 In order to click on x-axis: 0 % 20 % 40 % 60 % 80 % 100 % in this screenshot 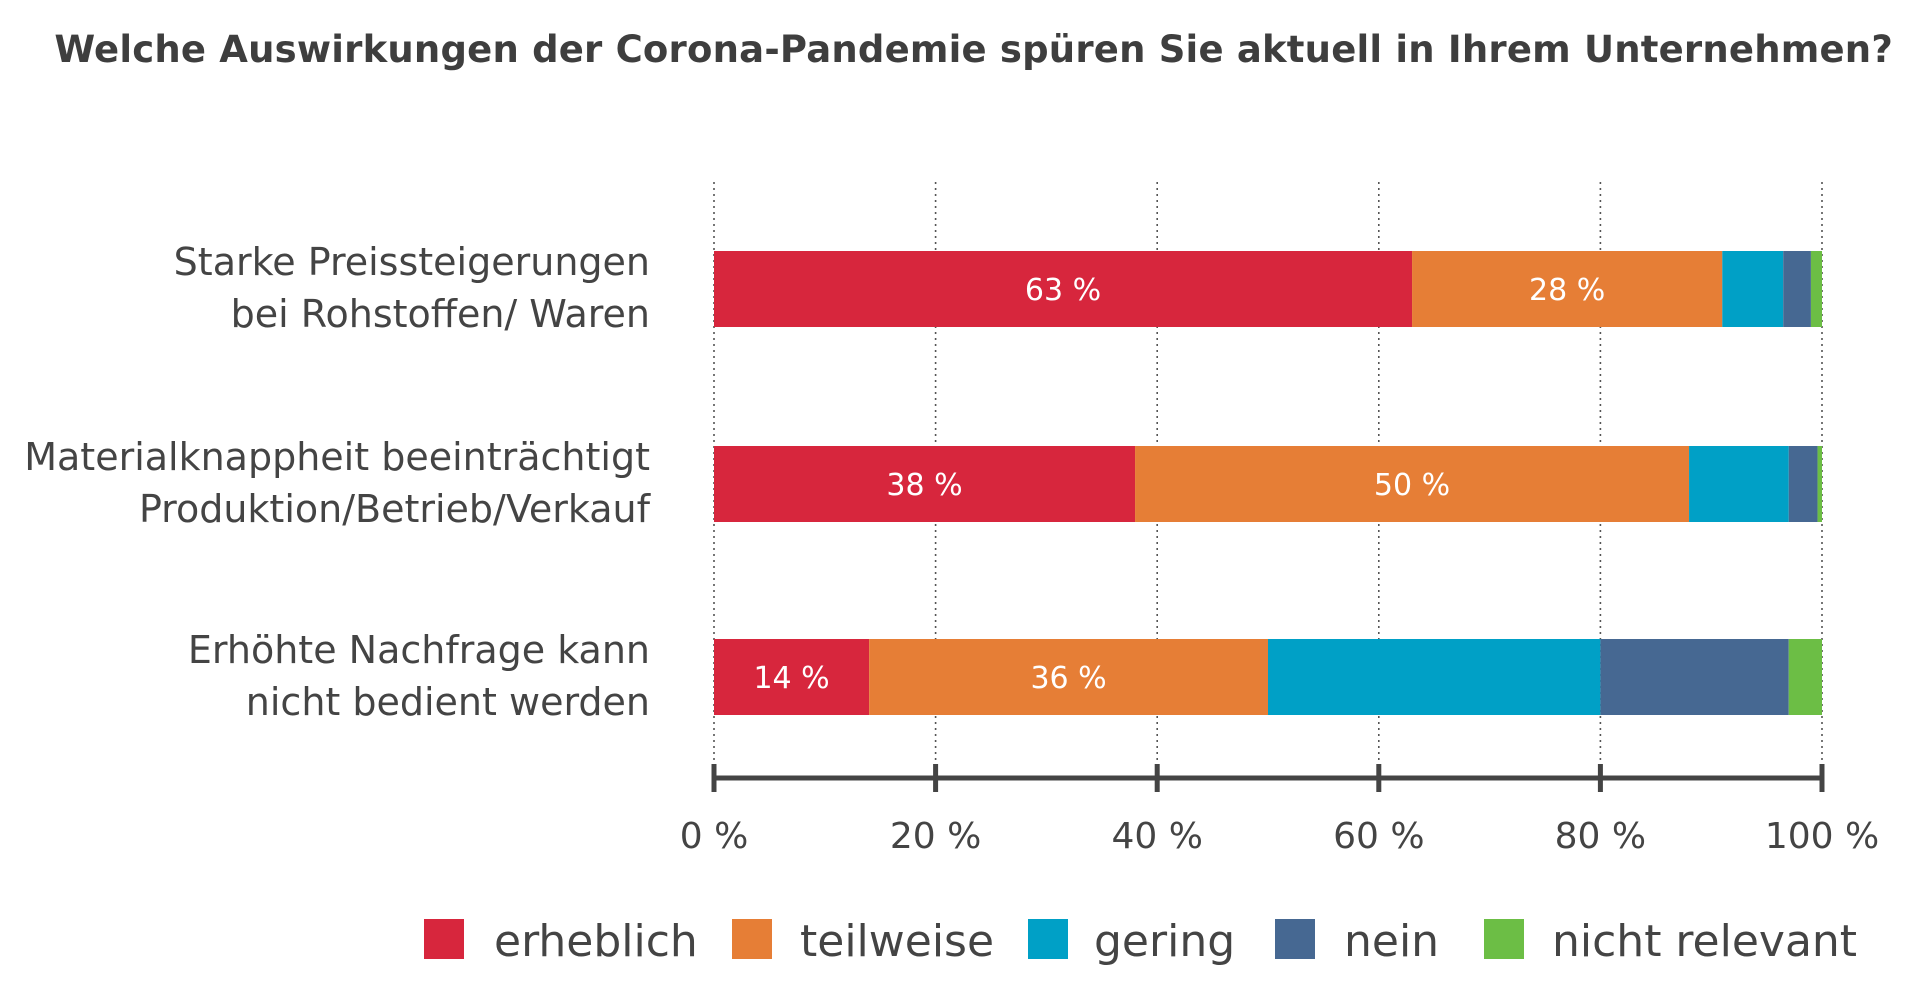, I will do `click(1279, 810)`.